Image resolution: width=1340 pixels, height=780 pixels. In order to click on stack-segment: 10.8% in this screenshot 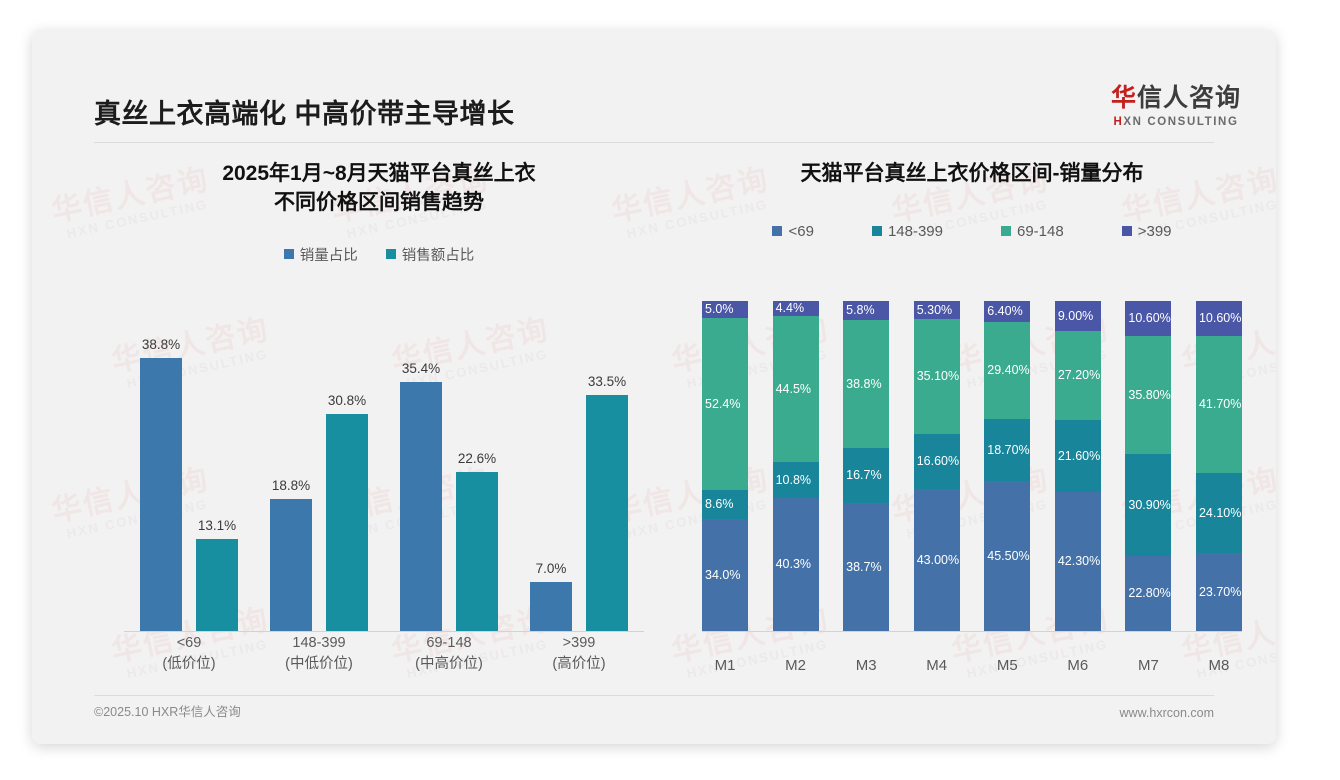, I will do `click(795, 480)`.